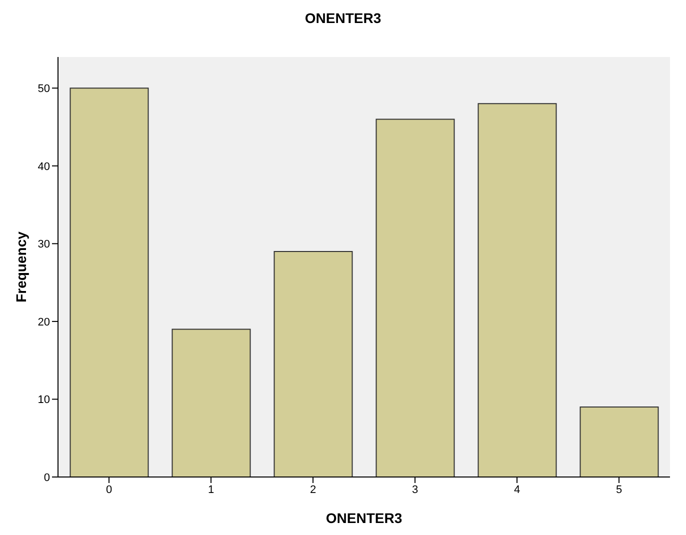 The image size is (686, 535). What do you see at coordinates (415, 490) in the screenshot?
I see `x-tick-label: 3` at bounding box center [415, 490].